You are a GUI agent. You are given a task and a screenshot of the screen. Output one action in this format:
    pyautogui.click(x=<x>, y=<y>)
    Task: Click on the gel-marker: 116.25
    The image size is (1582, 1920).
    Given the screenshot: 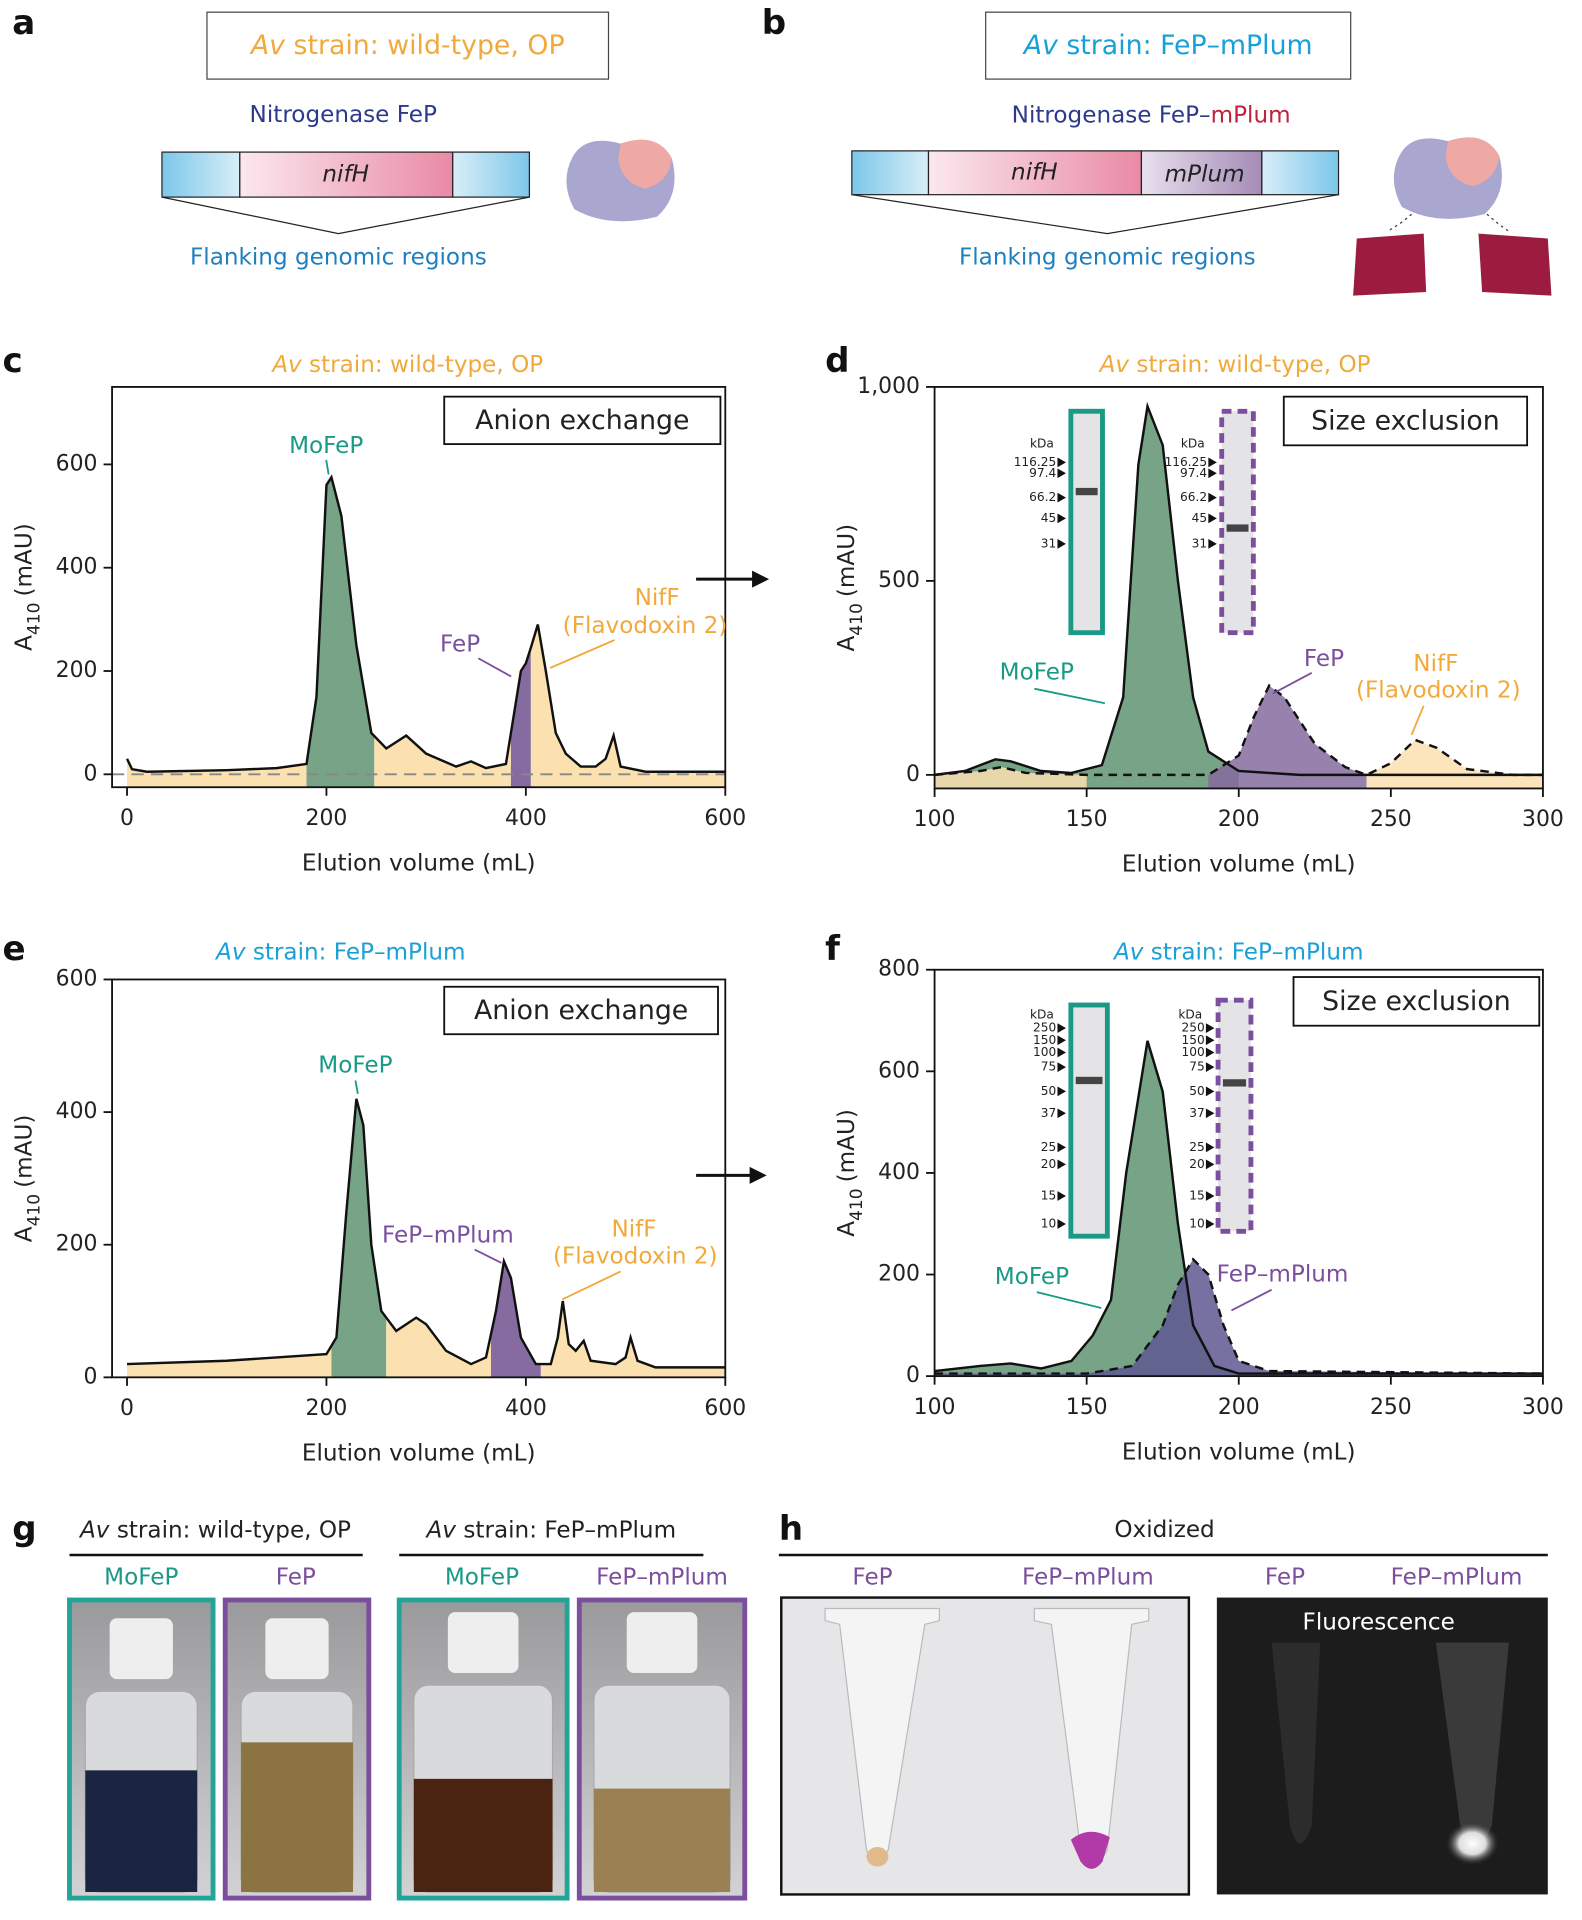 What is the action you would take?
    pyautogui.click(x=1035, y=462)
    